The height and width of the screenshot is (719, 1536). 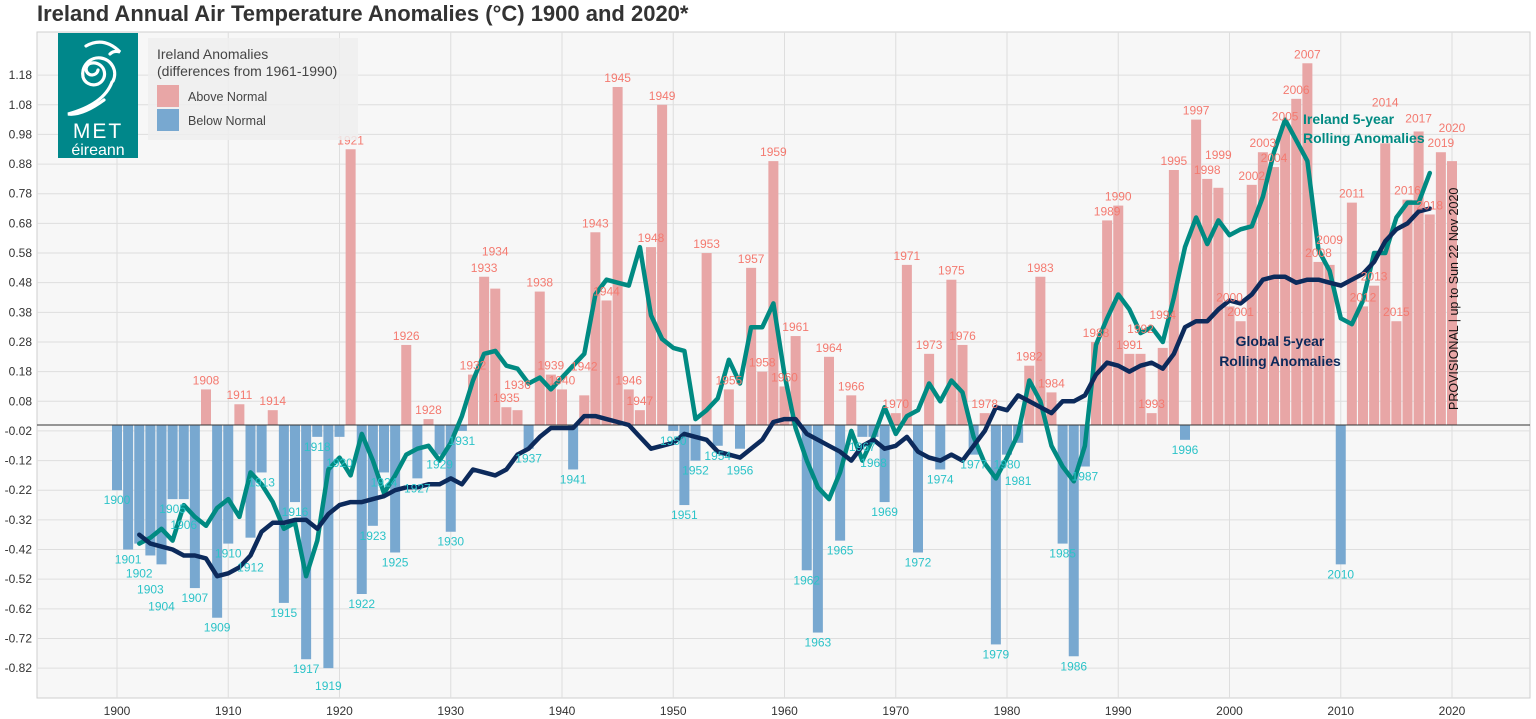 What do you see at coordinates (684, 515) in the screenshot?
I see `bar-year-label: 1951` at bounding box center [684, 515].